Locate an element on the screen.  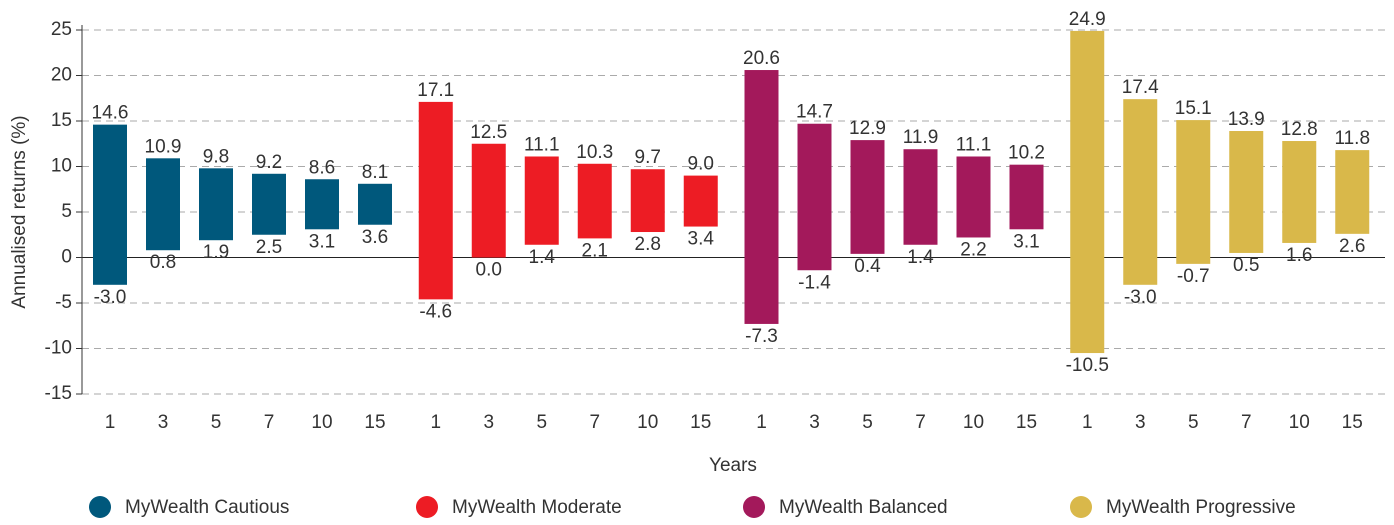
y-tick-label: 0 is located at coordinates (66, 257).